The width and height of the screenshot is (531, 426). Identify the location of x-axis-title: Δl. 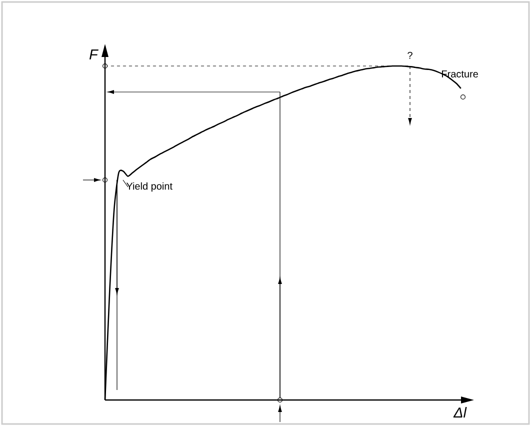
(460, 412).